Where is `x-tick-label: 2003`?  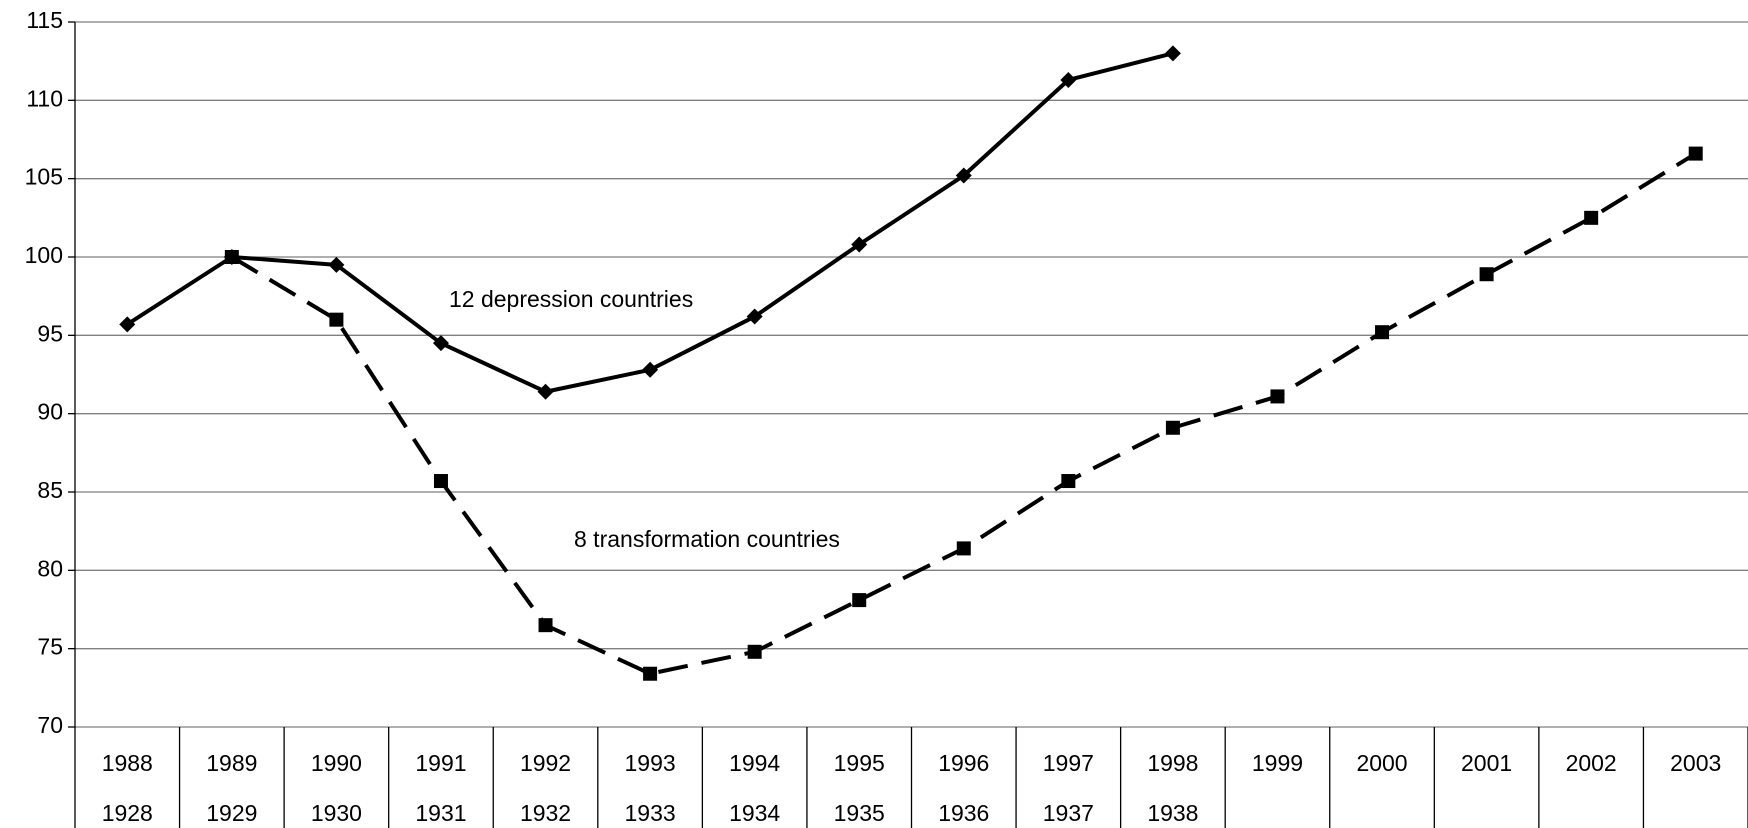
x-tick-label: 2003 is located at coordinates (1695, 763).